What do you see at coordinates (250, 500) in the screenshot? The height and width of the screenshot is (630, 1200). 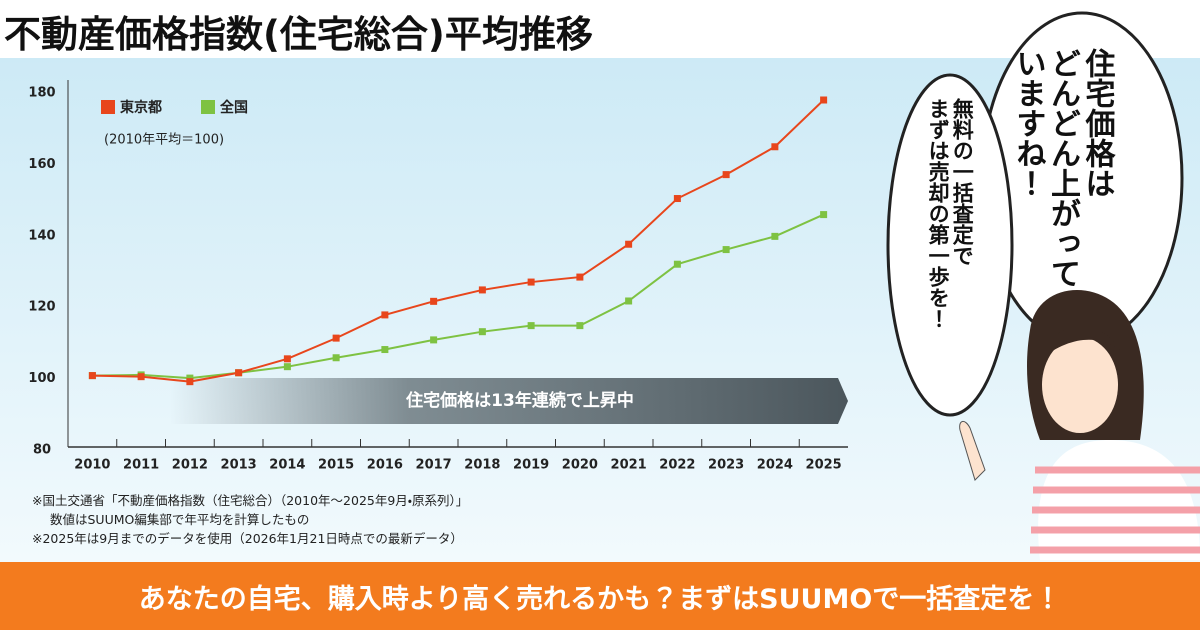 I see `footnote: ※国土交通省「不動産価格指数（住宅総合）（2010年〜2025年9月・原系列）」` at bounding box center [250, 500].